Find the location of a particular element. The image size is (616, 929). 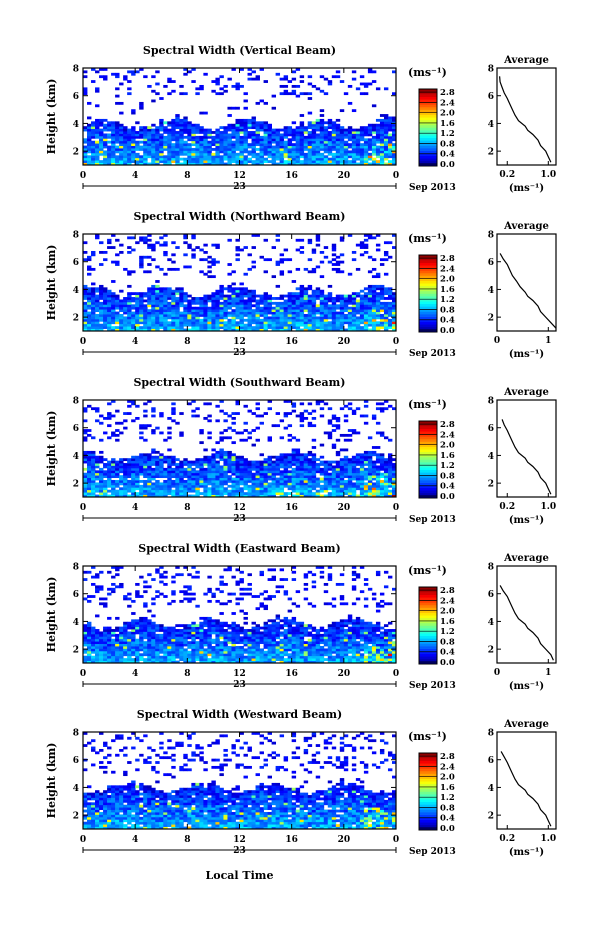

average-xlabel: (ms⁻¹) is located at coordinates (526, 188).